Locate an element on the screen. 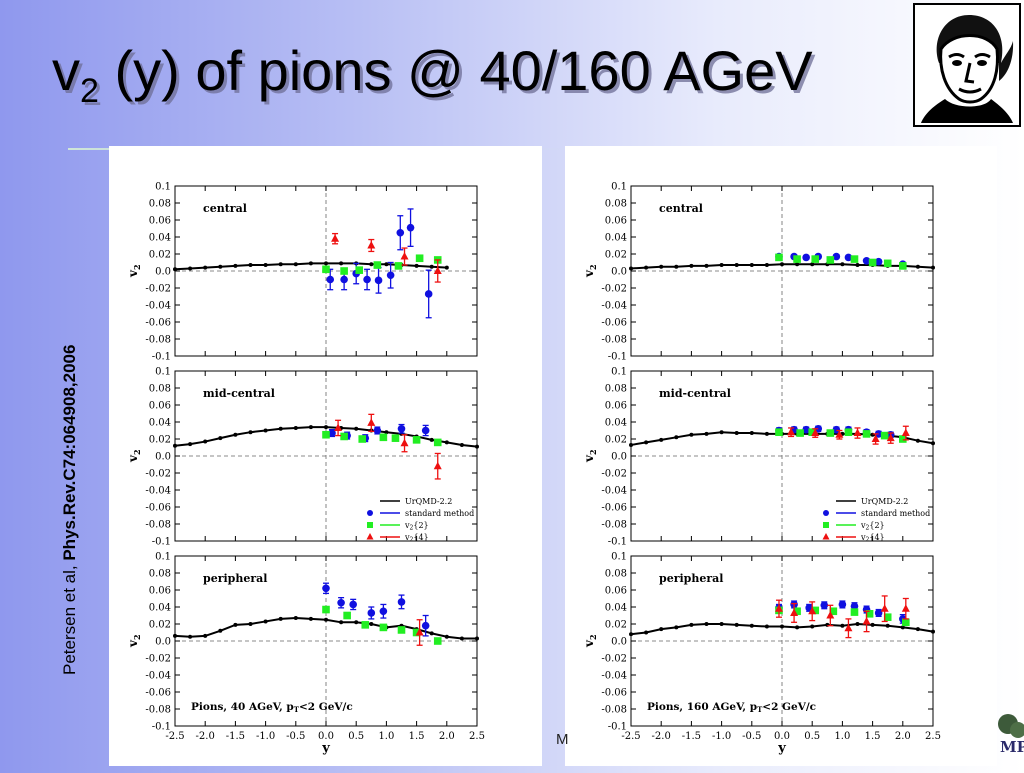  legend-entry-tail: {4} is located at coordinates (876, 537).